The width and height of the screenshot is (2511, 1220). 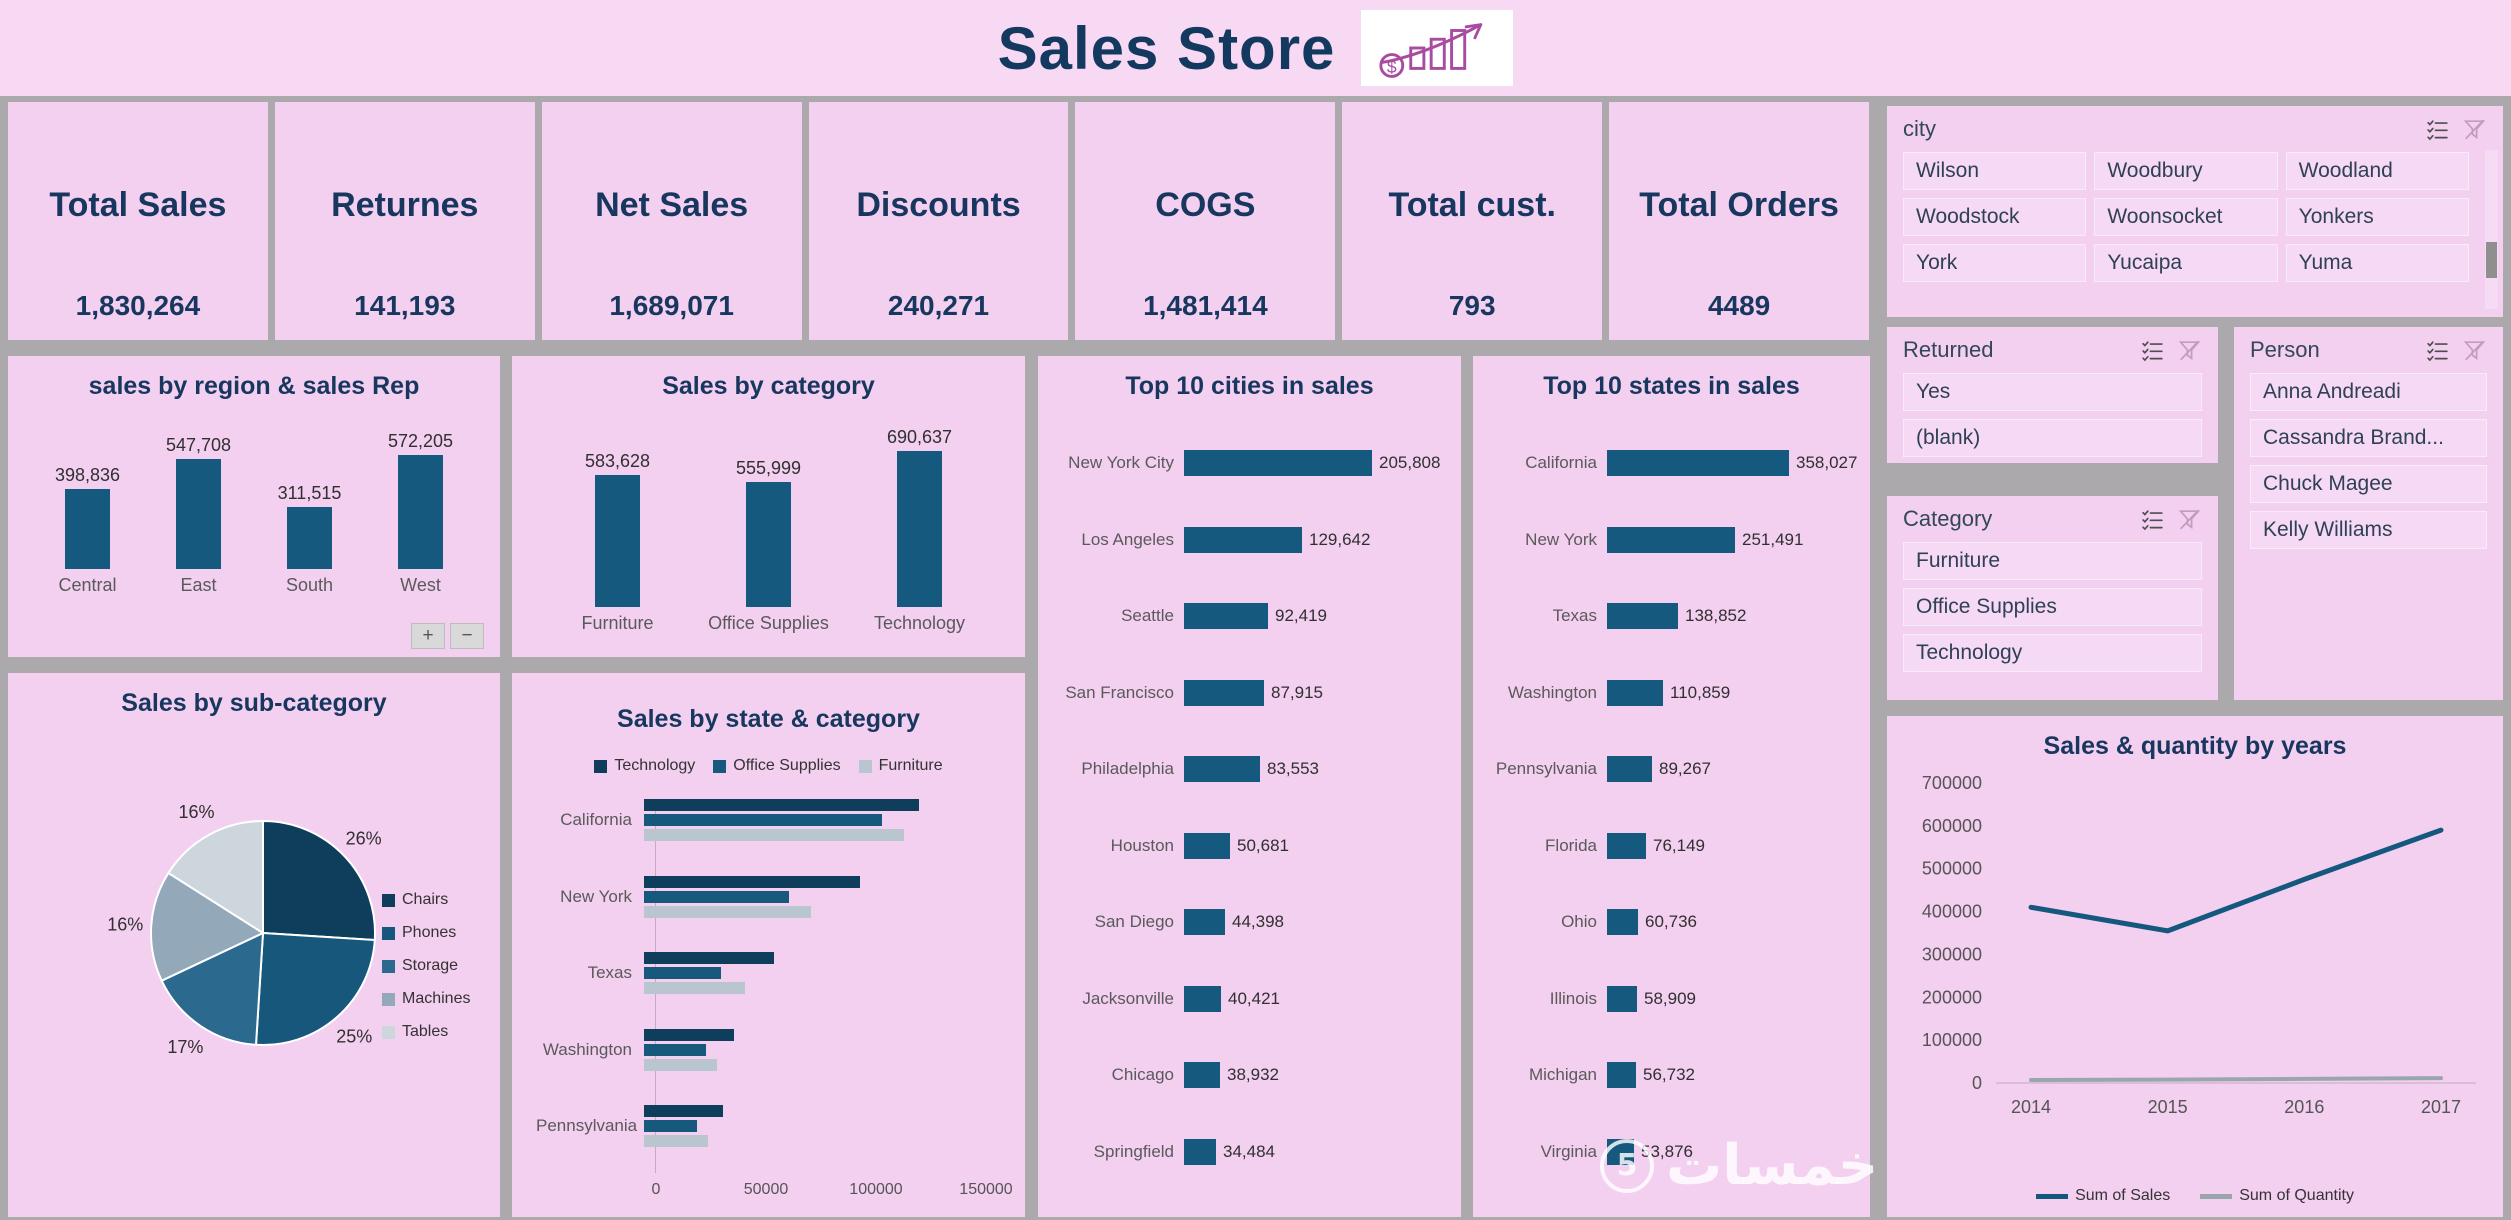 What do you see at coordinates (420, 512) in the screenshot?
I see `bar-west` at bounding box center [420, 512].